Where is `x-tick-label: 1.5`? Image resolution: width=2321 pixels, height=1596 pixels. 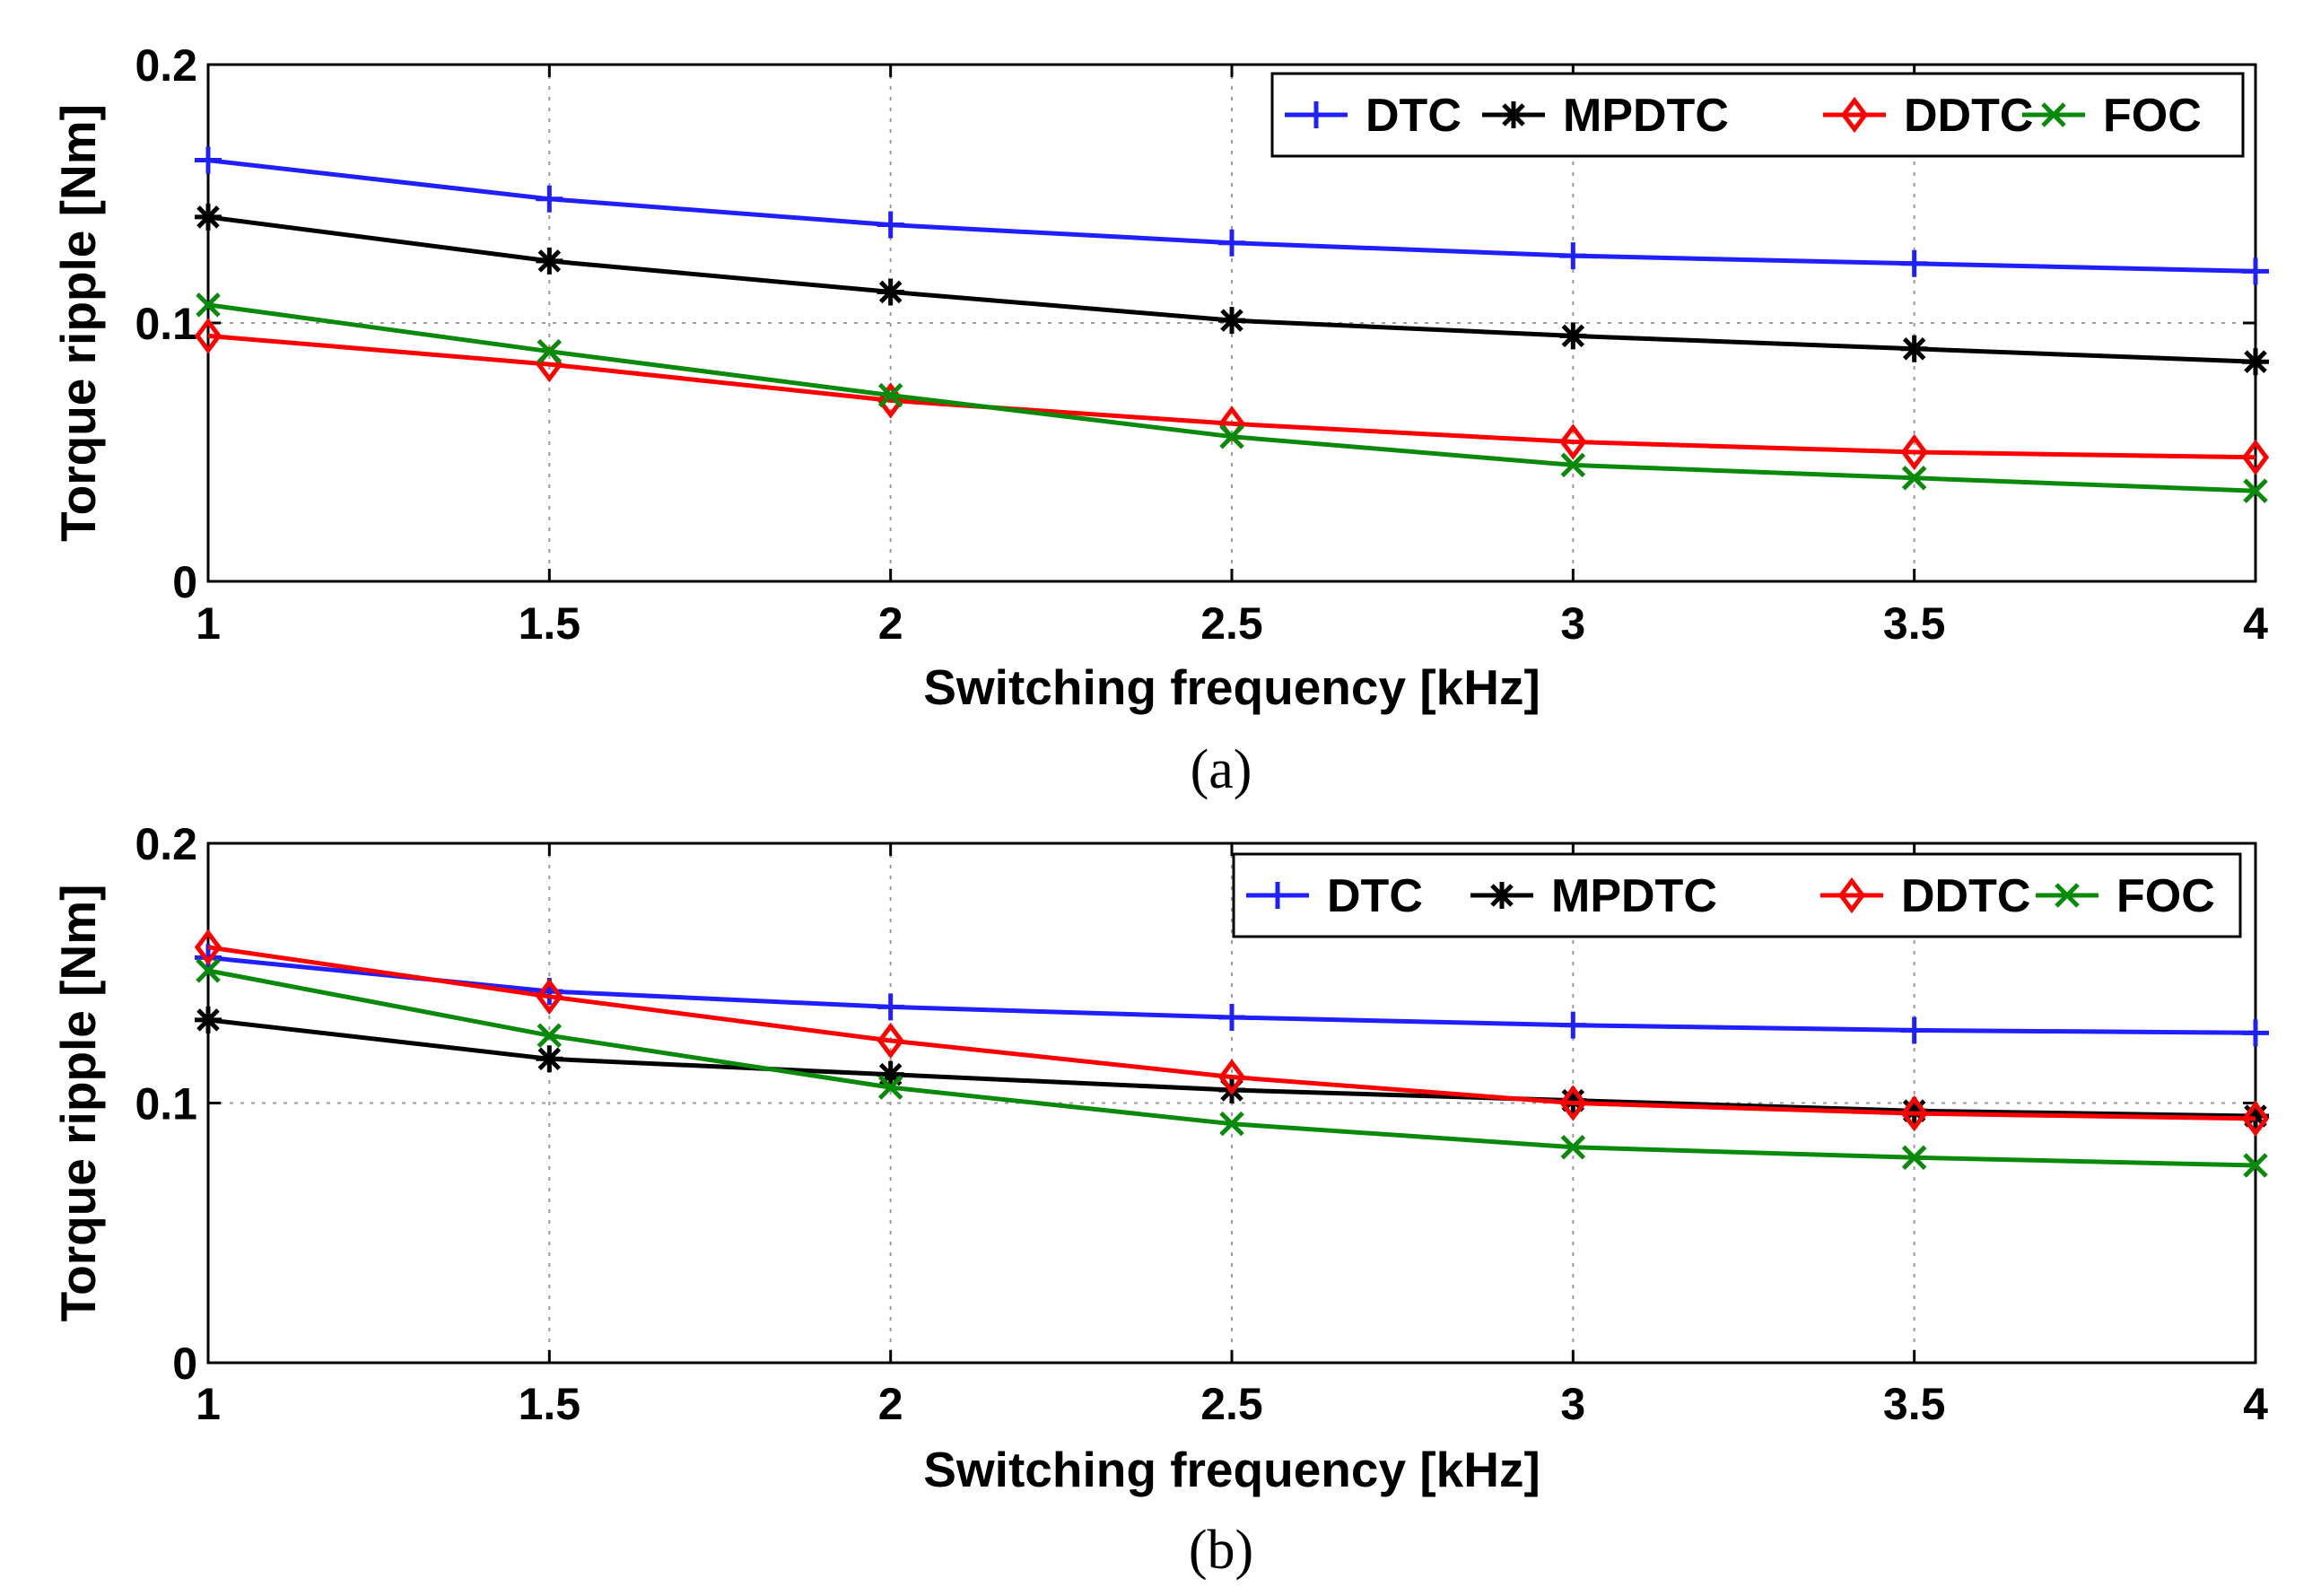
x-tick-label: 1.5 is located at coordinates (550, 1404).